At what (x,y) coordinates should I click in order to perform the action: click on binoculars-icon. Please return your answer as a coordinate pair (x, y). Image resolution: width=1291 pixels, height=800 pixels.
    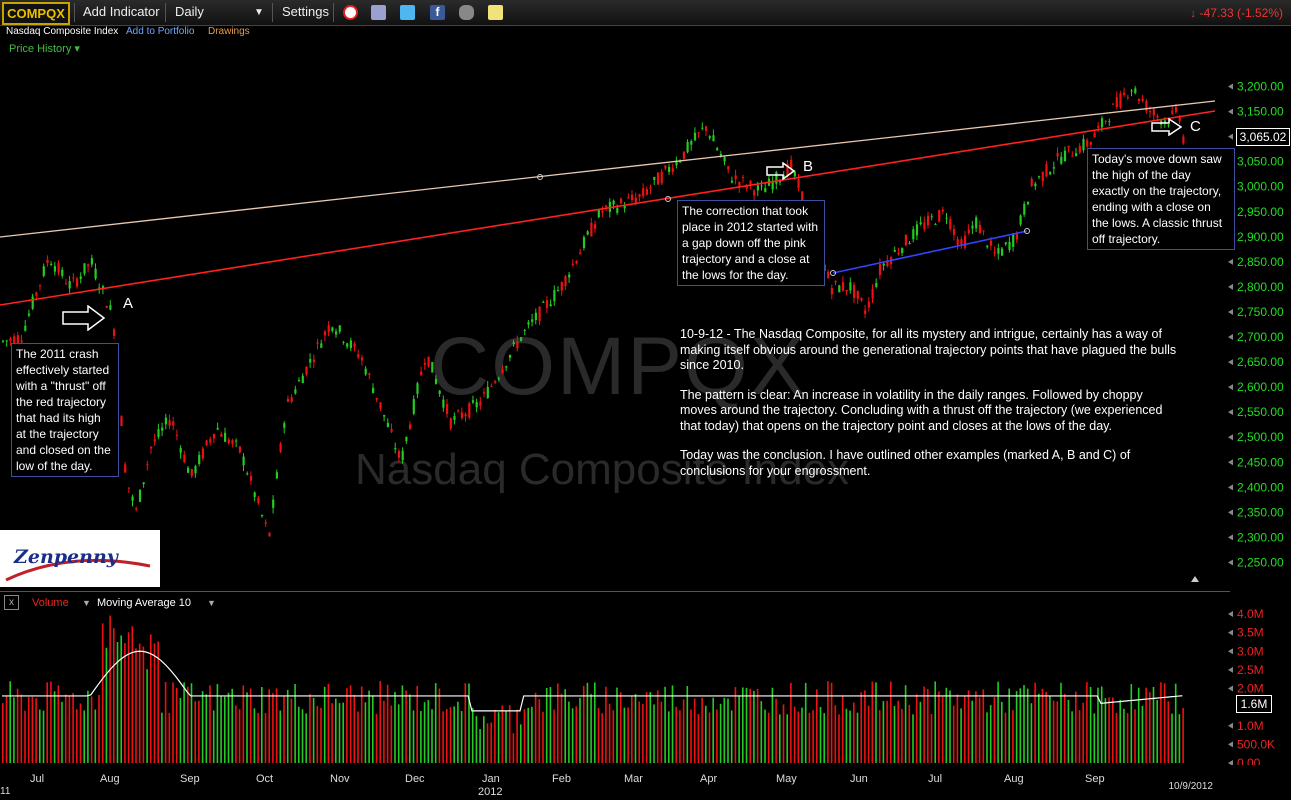
    Looking at the image, I should click on (466, 12).